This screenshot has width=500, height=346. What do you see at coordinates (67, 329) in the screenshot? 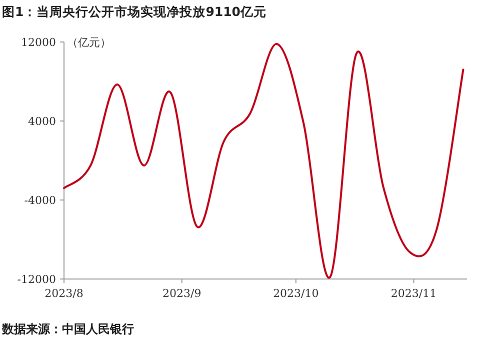
I see `source-note: 数据来源：中国人民银行` at bounding box center [67, 329].